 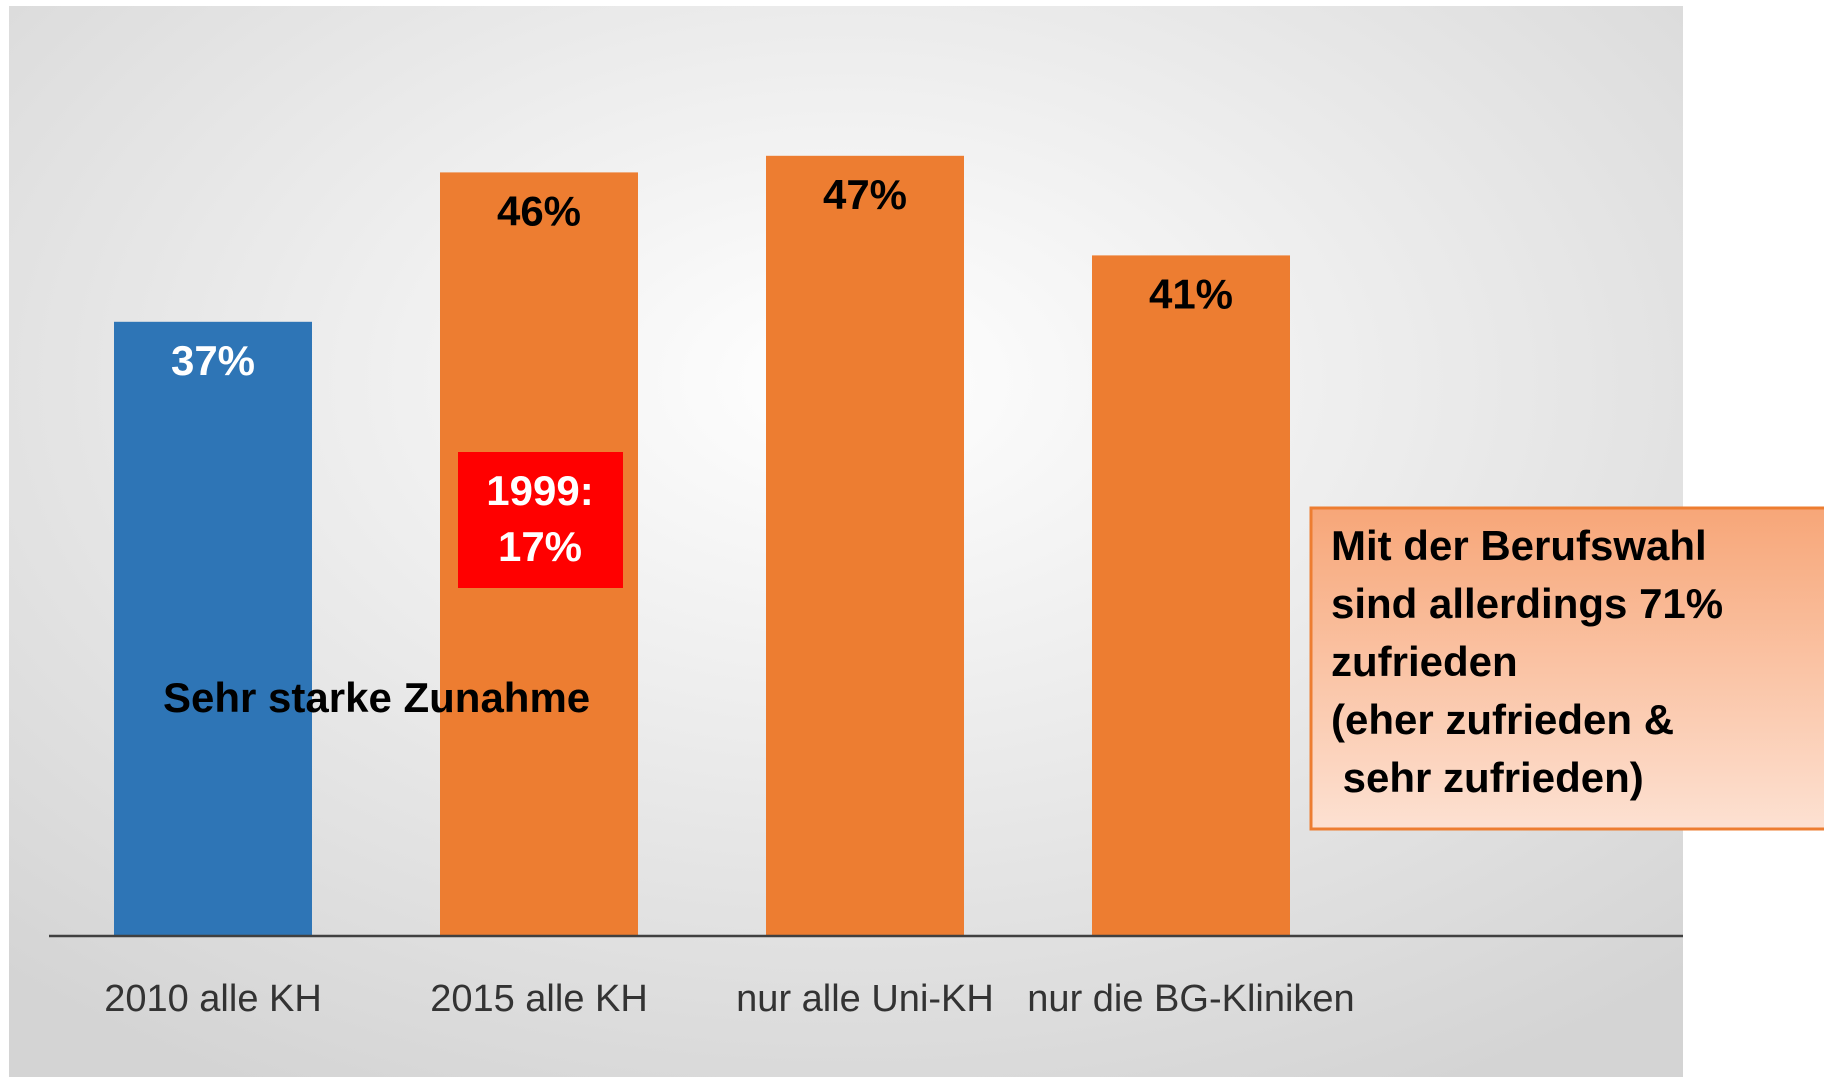 What do you see at coordinates (540, 520) in the screenshot?
I see `highlight-box` at bounding box center [540, 520].